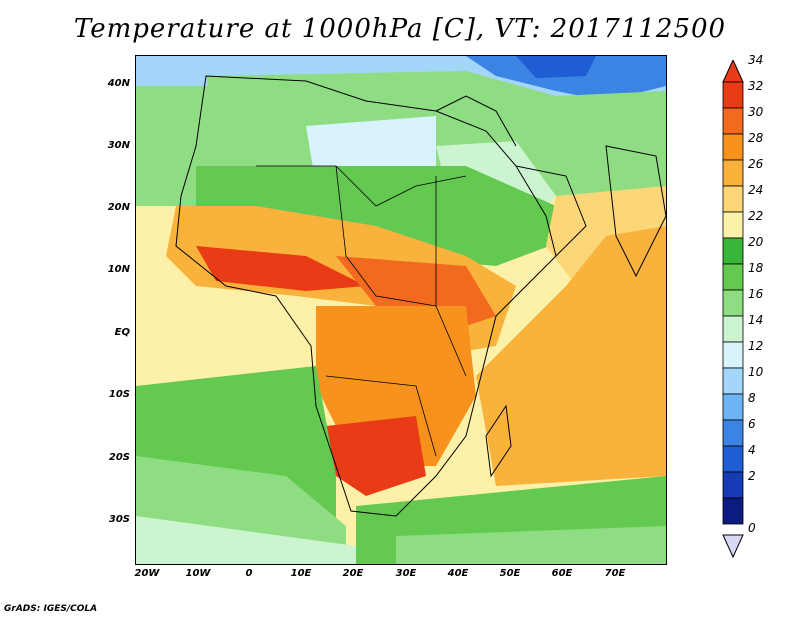 The width and height of the screenshot is (800, 618). I want to click on y-tick-label: 20S, so click(119, 457).